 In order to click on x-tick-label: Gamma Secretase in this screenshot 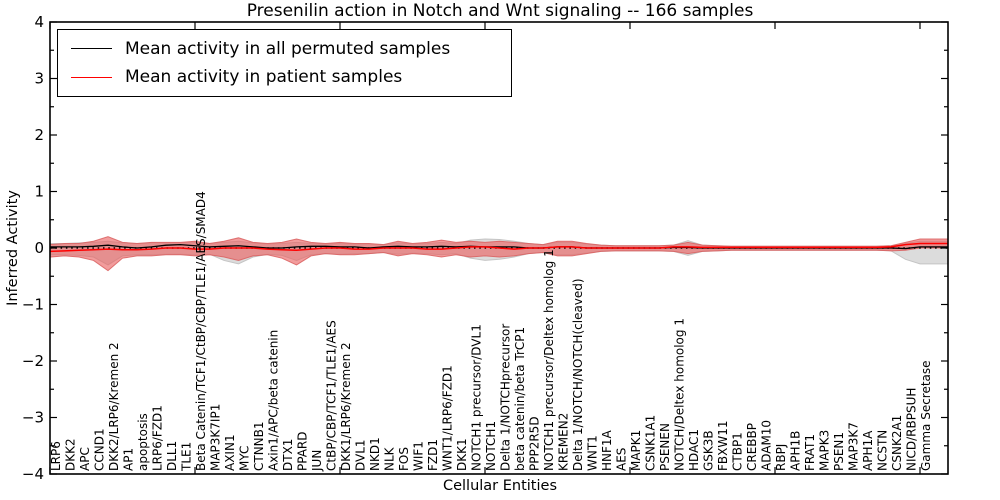, I will do `click(926, 415)`.